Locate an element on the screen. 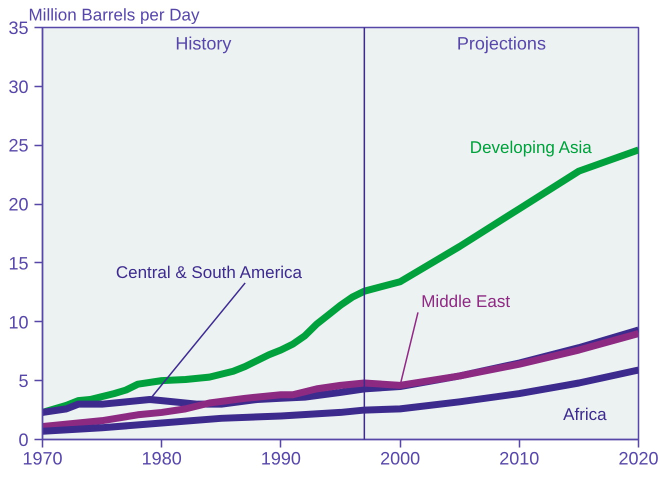 The height and width of the screenshot is (479, 660). y-axis-title: Million Barrels per Day is located at coordinates (114, 15).